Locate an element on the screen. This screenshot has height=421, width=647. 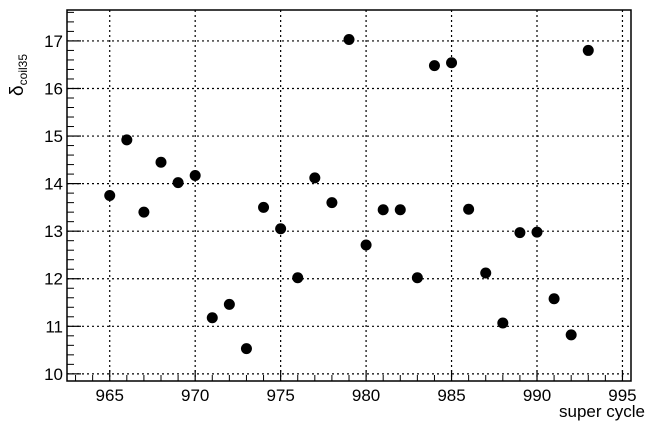
y-axis-label-subscript: coil35 is located at coordinates (23, 70).